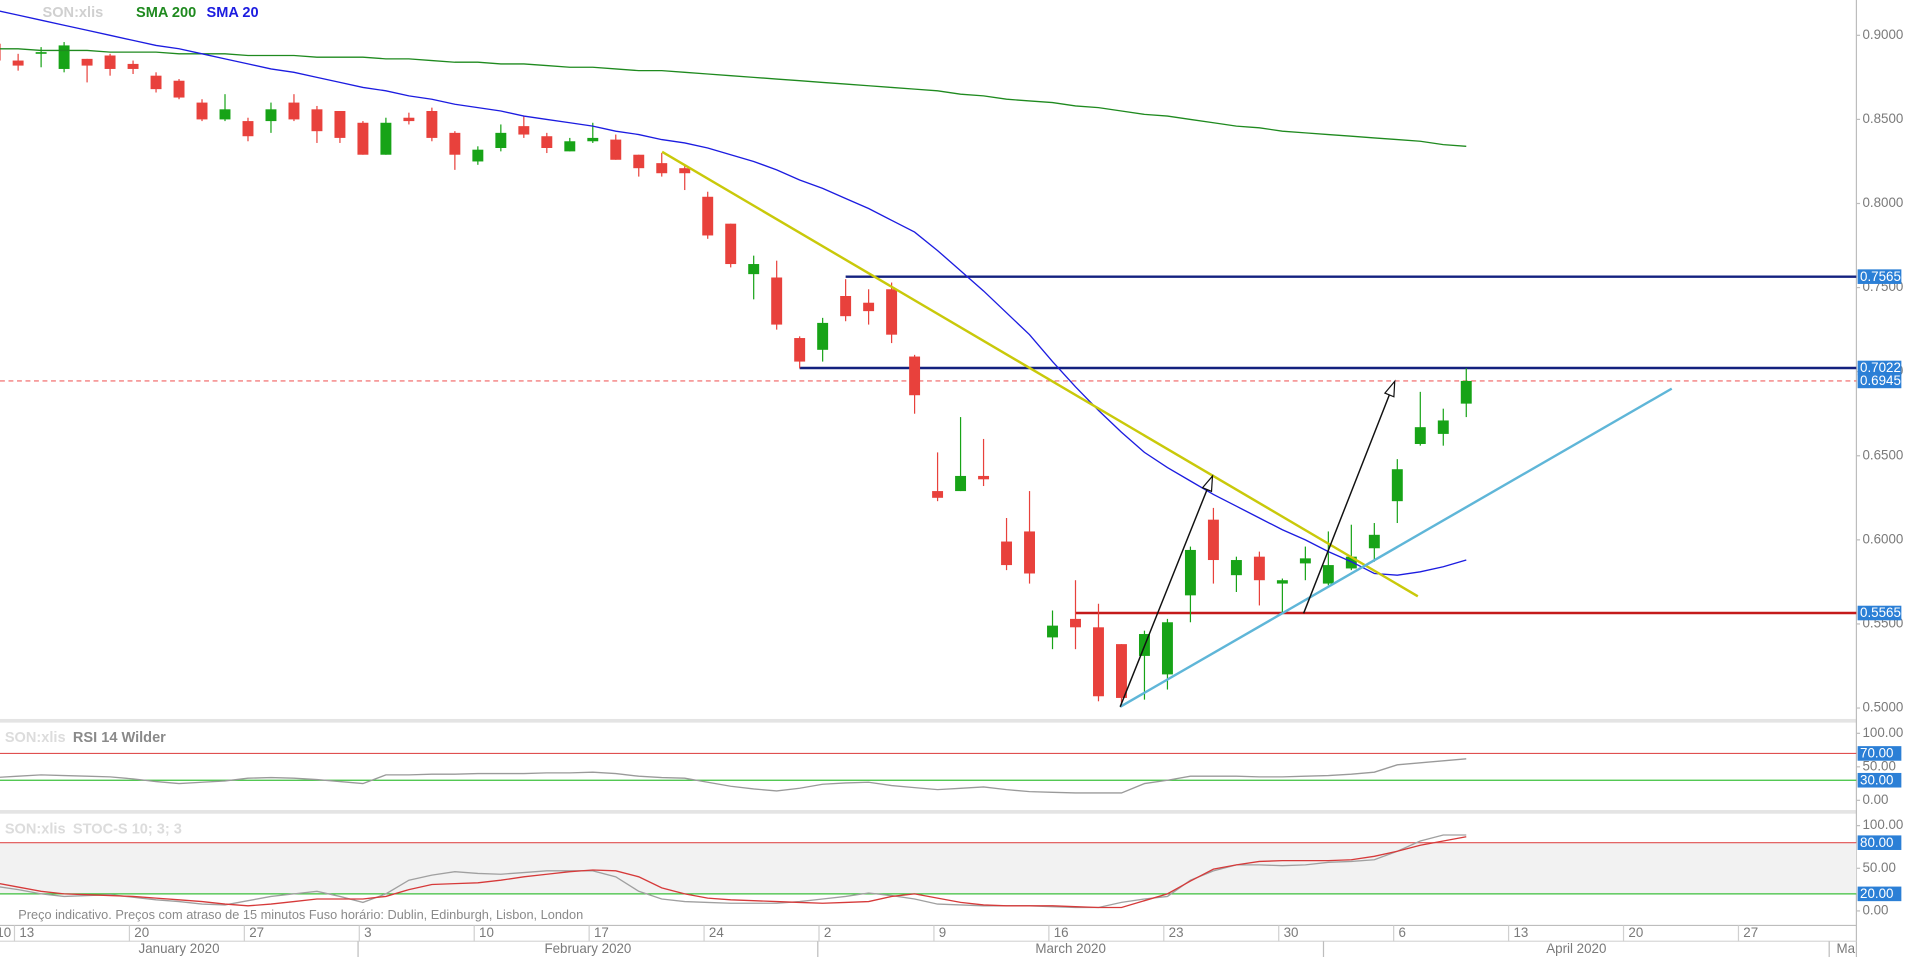  What do you see at coordinates (1070, 948) in the screenshot?
I see `month-label: March 2020` at bounding box center [1070, 948].